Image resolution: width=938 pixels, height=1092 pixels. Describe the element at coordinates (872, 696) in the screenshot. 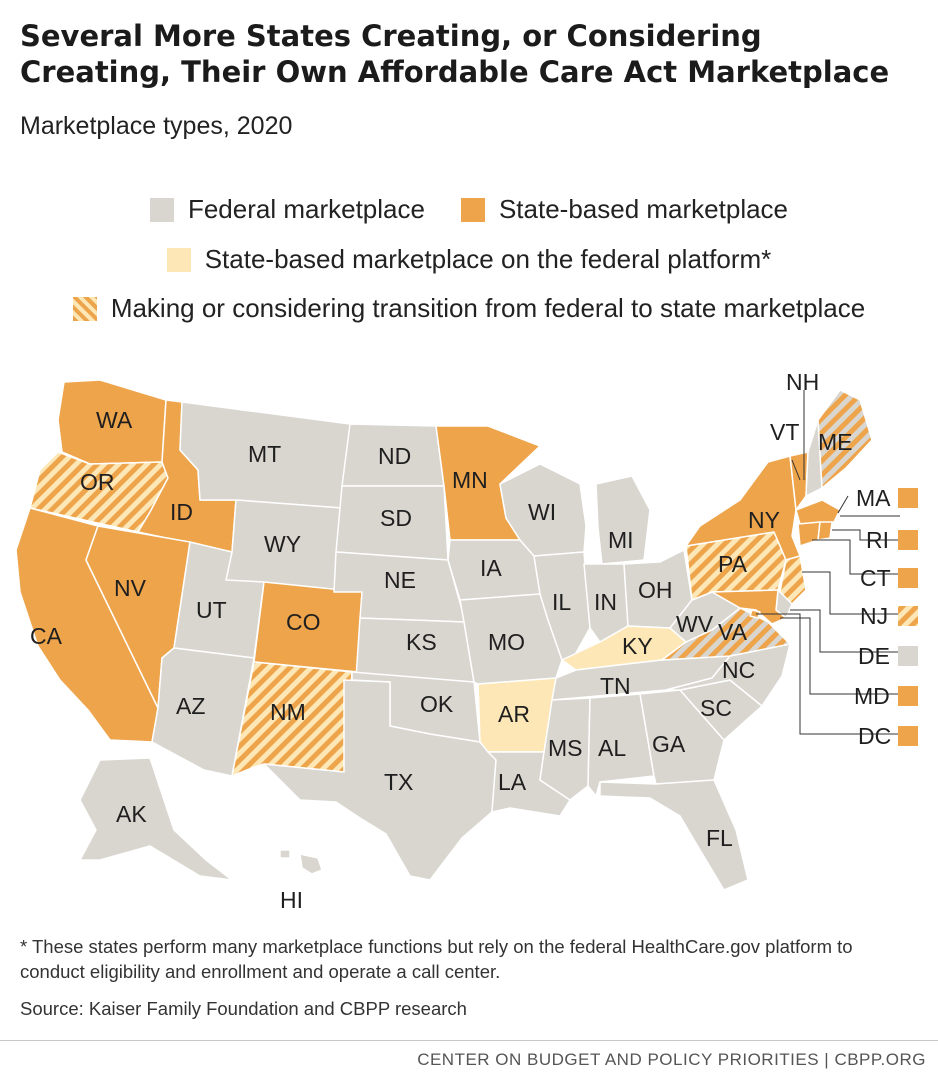

I see `callout-MD-label: MD` at that location.